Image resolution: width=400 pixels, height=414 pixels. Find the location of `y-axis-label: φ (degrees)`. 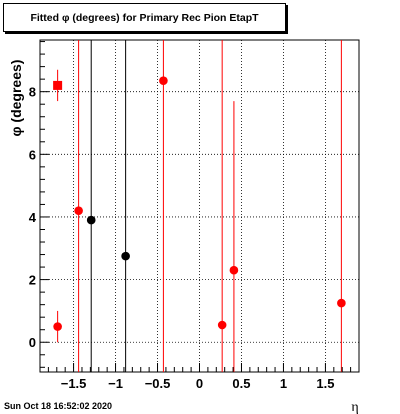

y-axis-label: φ (degrees) is located at coordinates (16, 98).